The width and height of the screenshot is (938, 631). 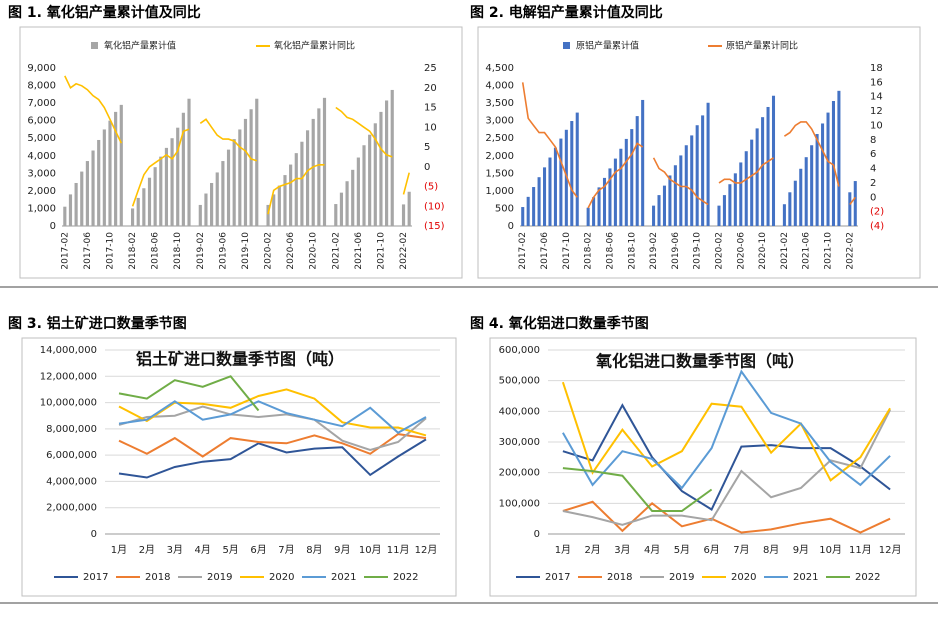 What do you see at coordinates (873, 169) in the screenshot?
I see `y-tick-label: 4` at bounding box center [873, 169].